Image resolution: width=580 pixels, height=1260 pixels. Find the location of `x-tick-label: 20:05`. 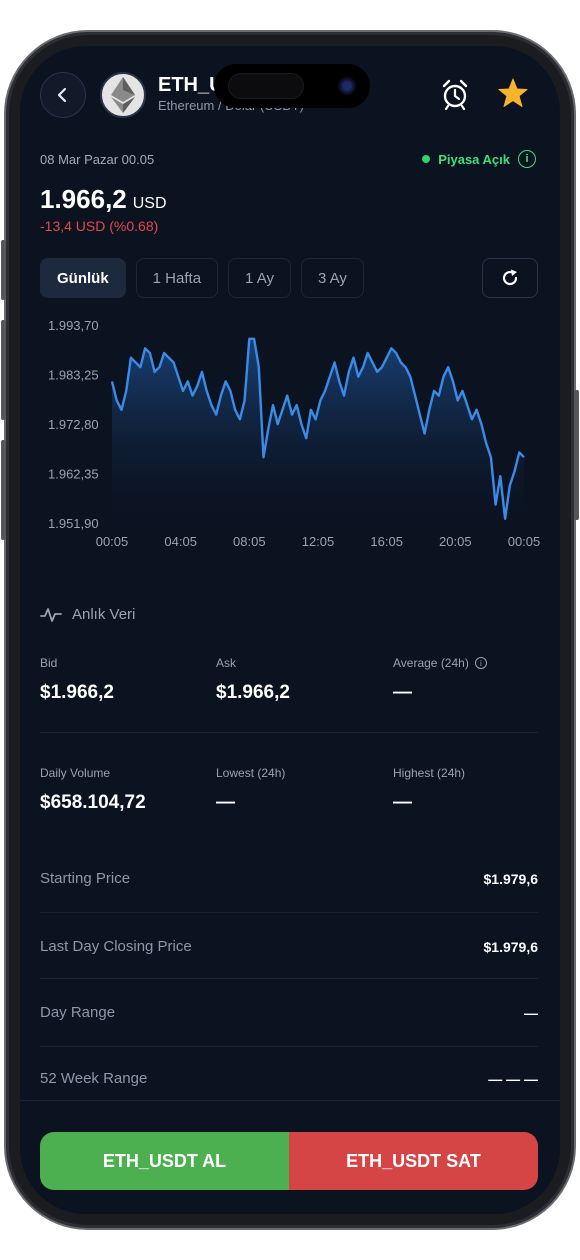

x-tick-label: 20:05 is located at coordinates (455, 541).